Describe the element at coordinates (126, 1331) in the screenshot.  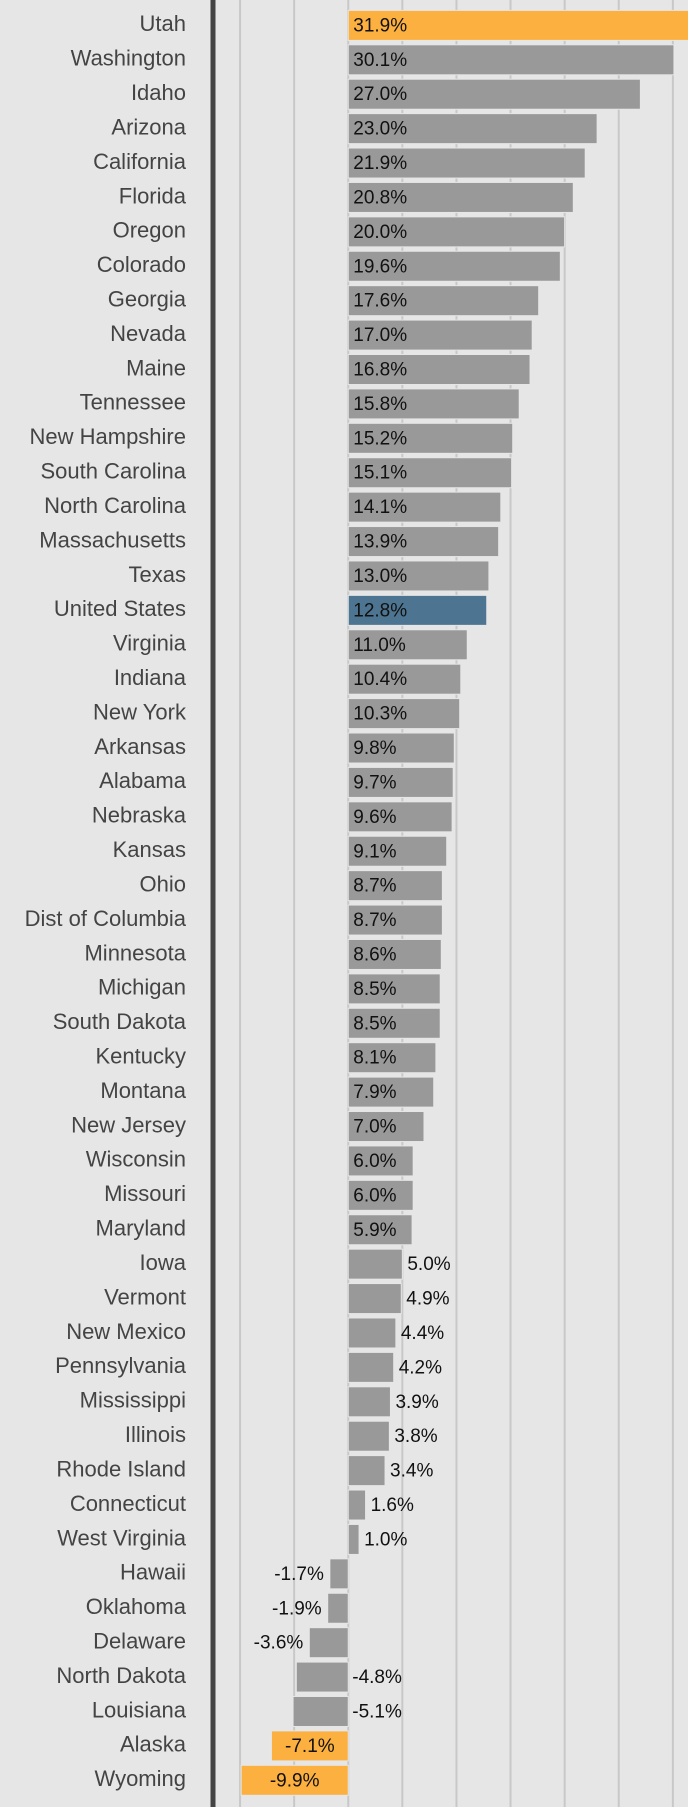
I see `category-label: New Mexico` at that location.